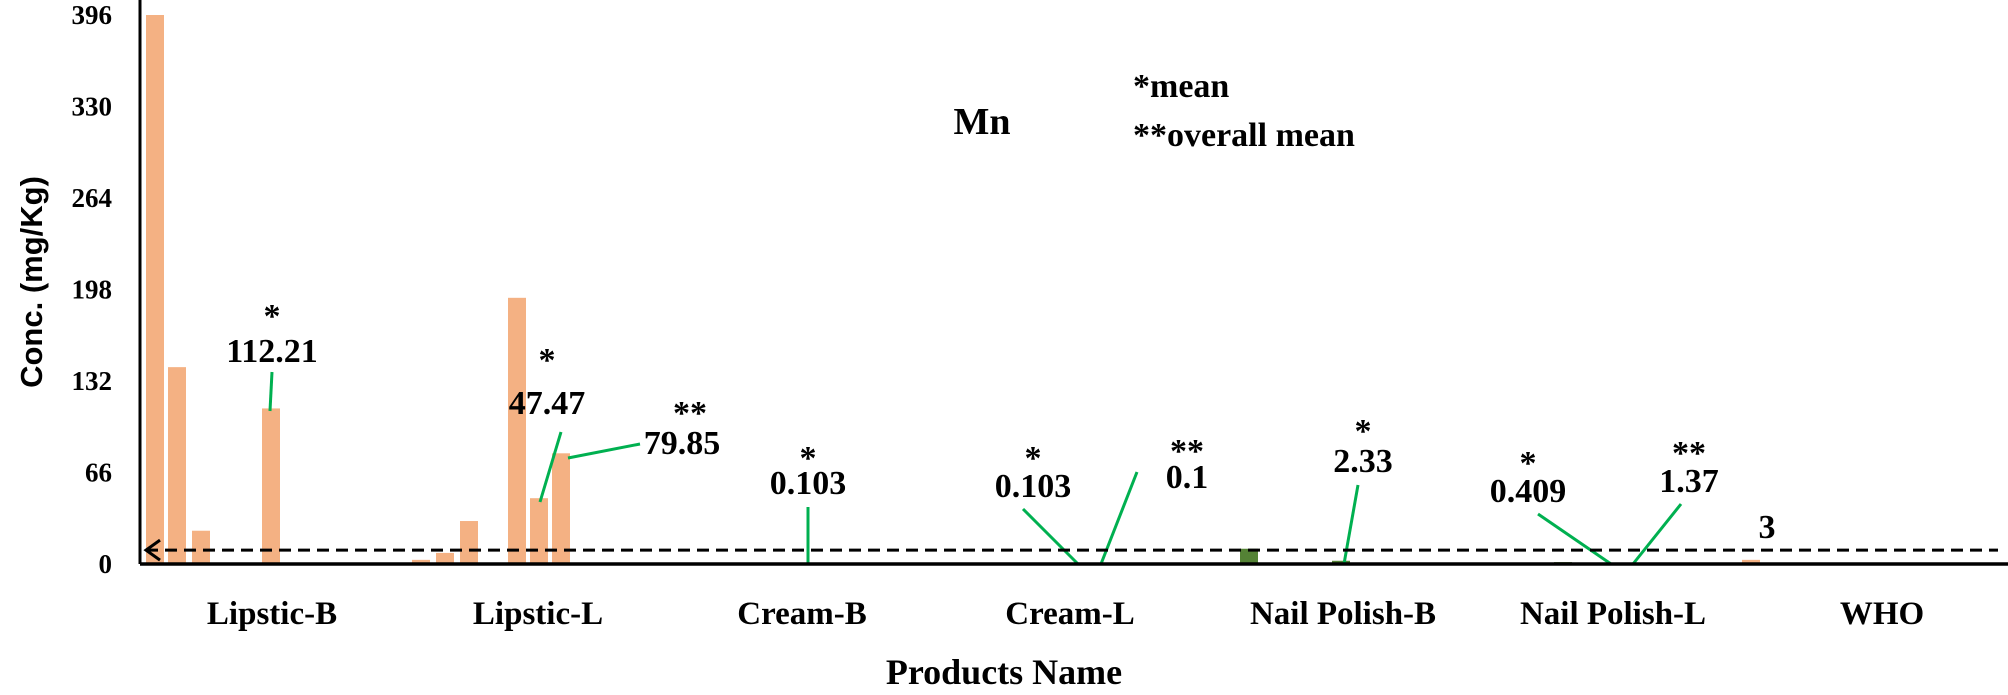 The height and width of the screenshot is (695, 2008). I want to click on annotation-value: 2.33, so click(1363, 461).